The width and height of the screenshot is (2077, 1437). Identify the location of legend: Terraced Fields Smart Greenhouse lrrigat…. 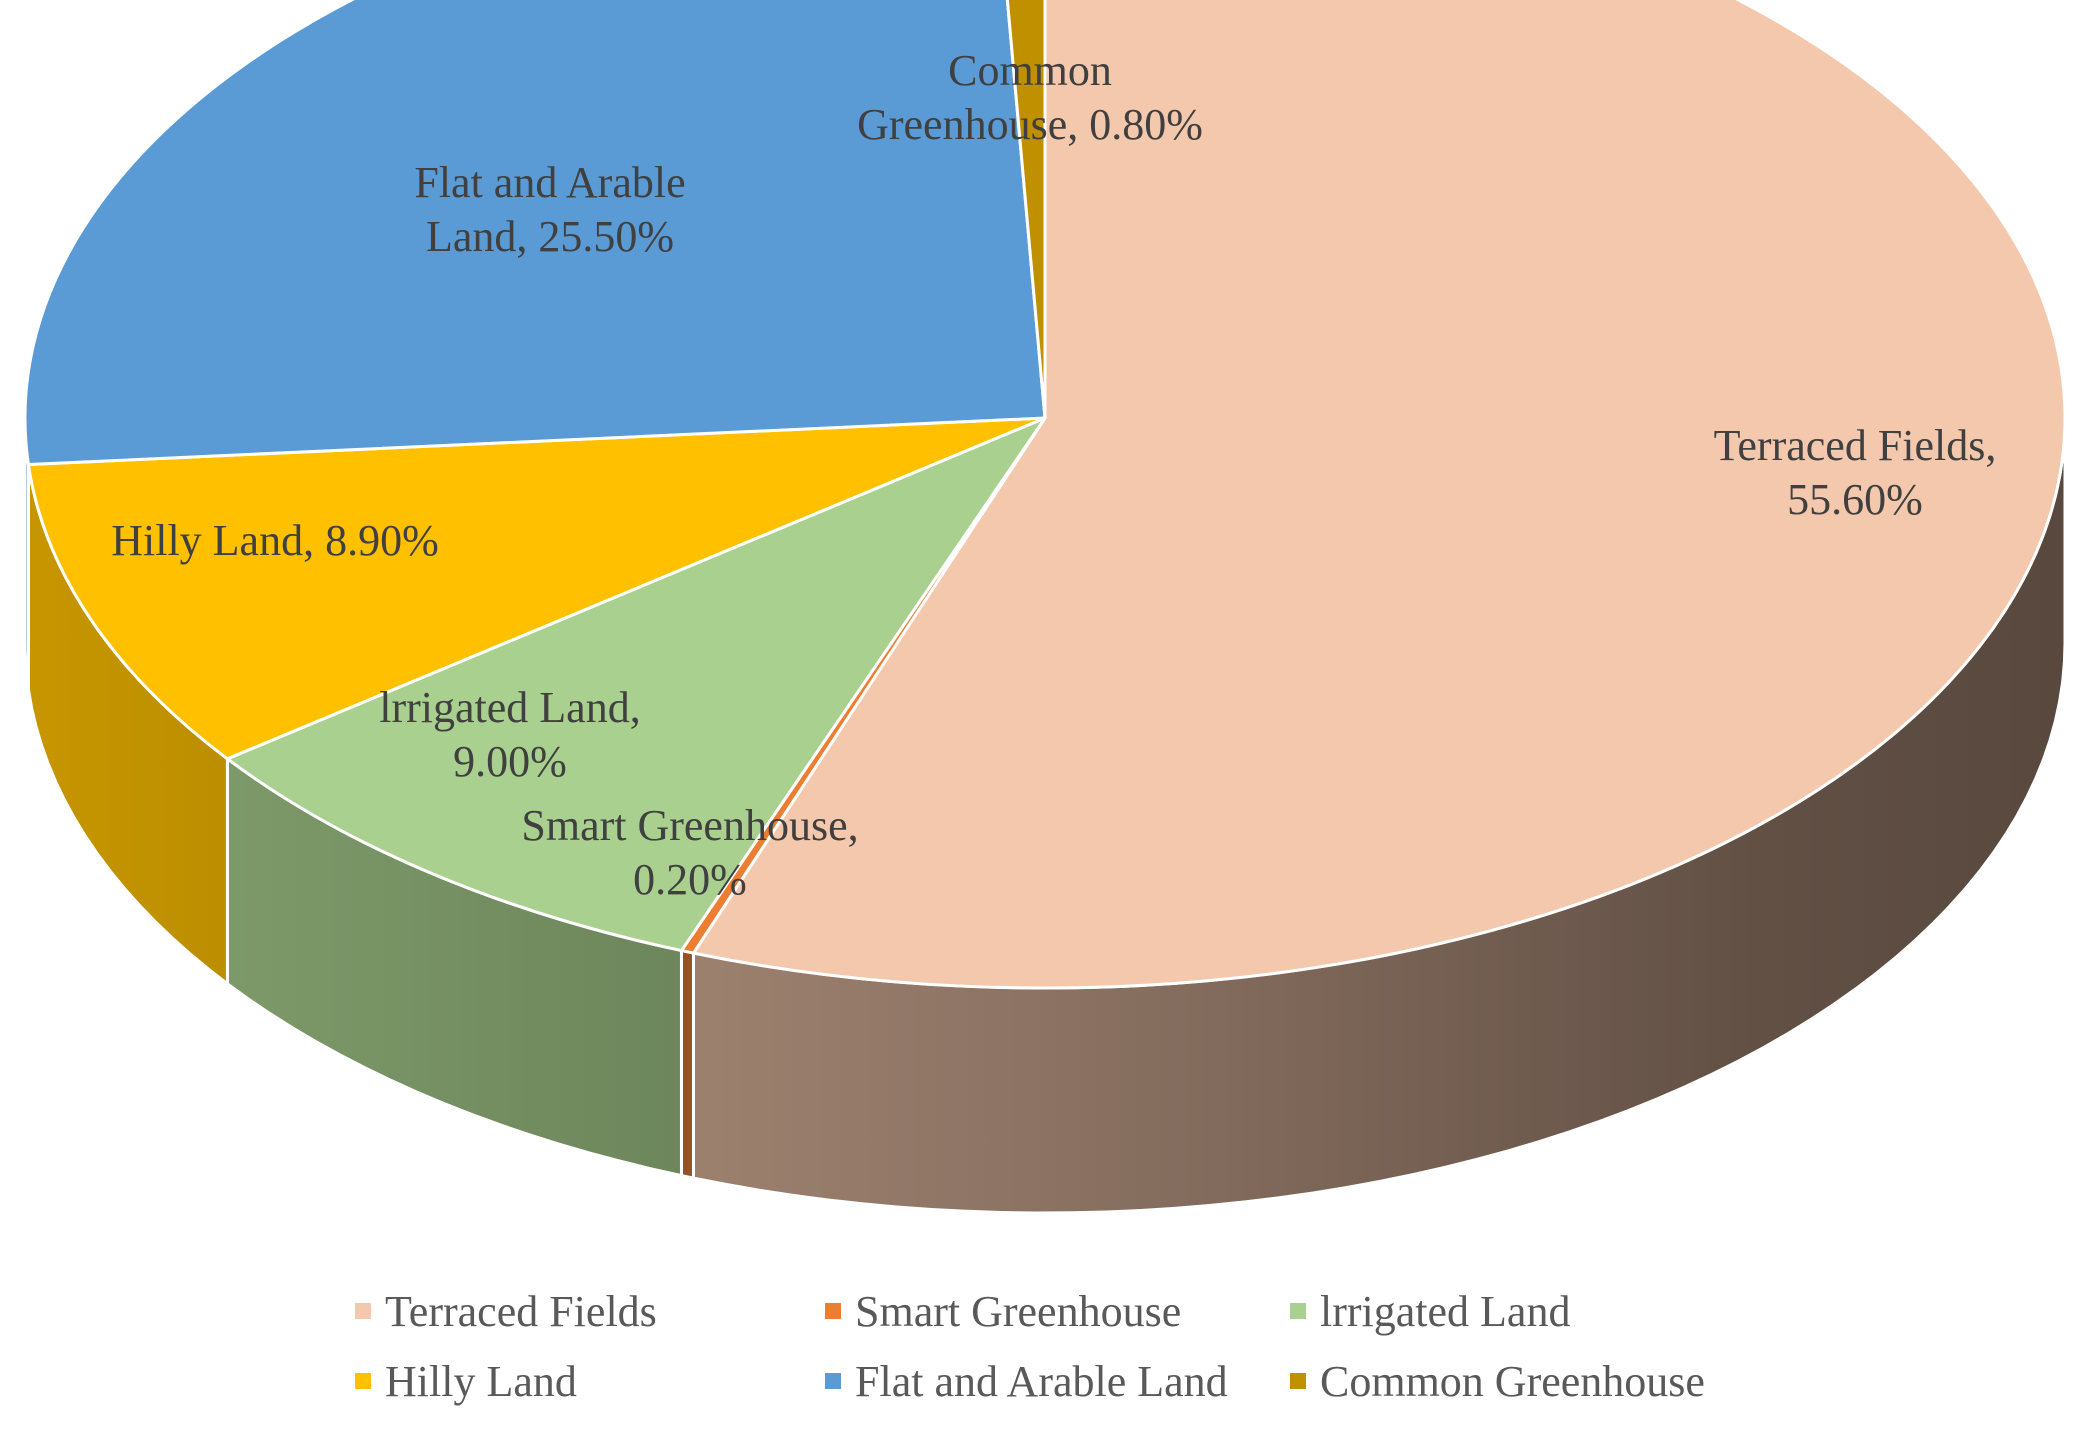
(1105, 1346).